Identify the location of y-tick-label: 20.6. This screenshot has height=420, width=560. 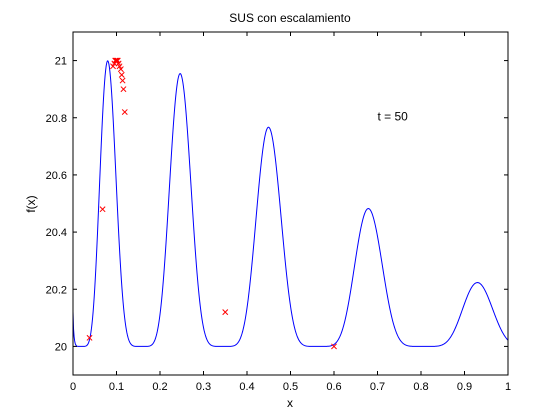
(56, 176).